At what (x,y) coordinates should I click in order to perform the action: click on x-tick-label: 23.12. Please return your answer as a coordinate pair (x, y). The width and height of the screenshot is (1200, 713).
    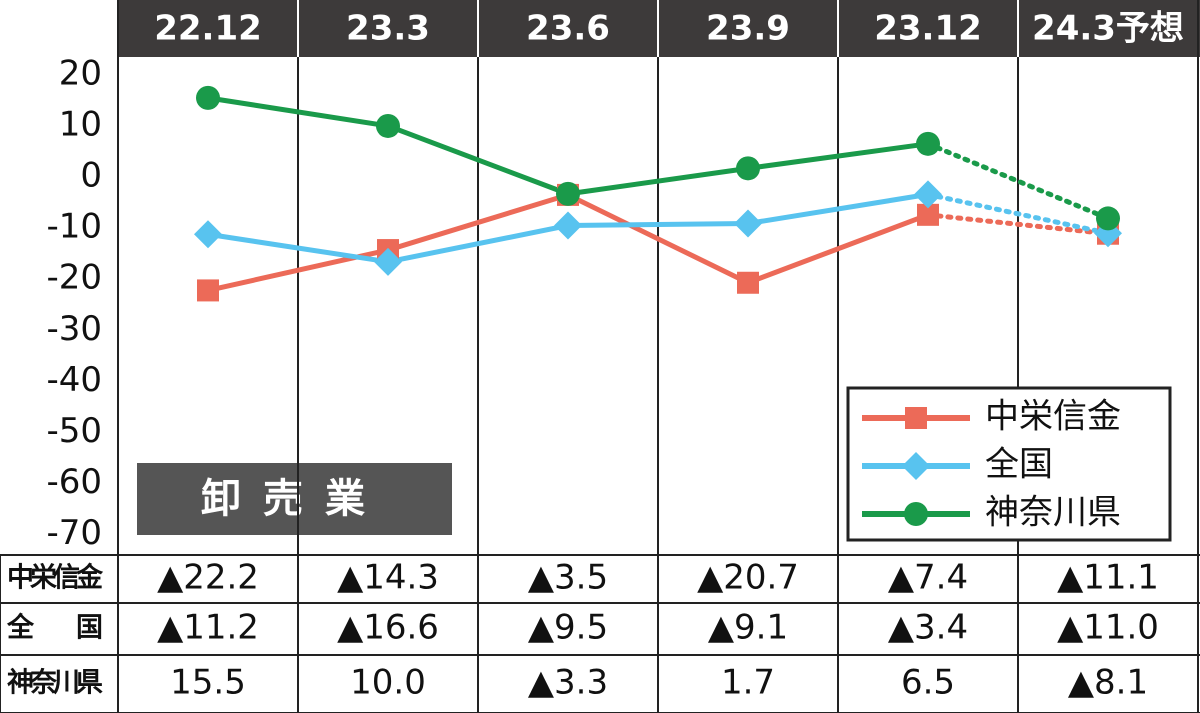
    Looking at the image, I should click on (928, 29).